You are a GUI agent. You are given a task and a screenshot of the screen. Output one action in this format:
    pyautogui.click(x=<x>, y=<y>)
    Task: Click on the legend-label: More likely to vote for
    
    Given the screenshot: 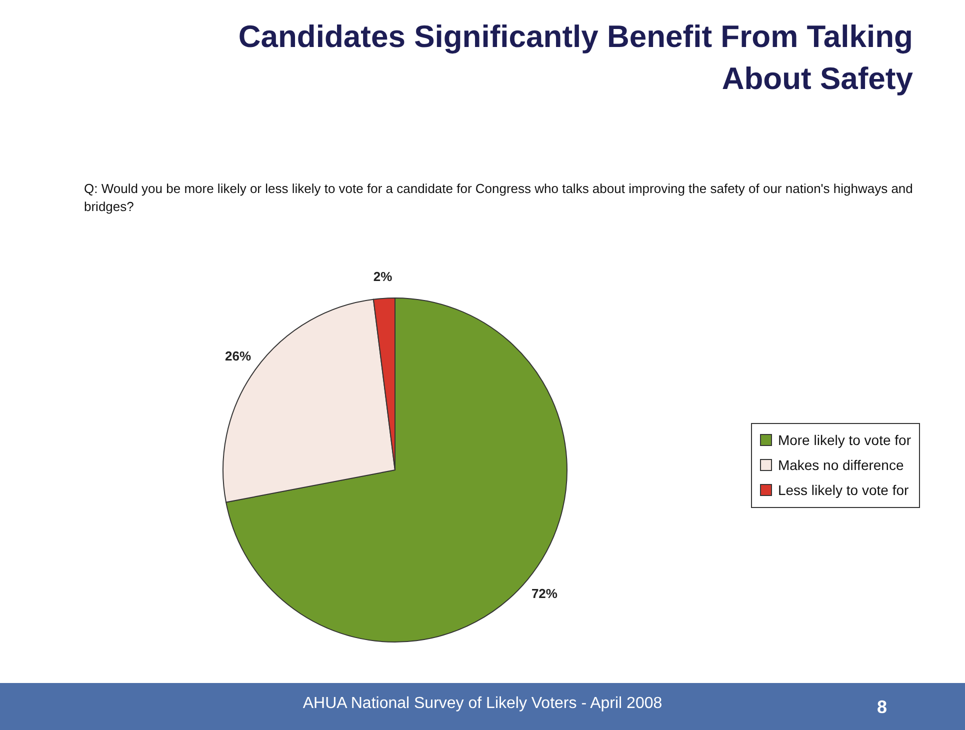 What is the action you would take?
    pyautogui.click(x=843, y=440)
    